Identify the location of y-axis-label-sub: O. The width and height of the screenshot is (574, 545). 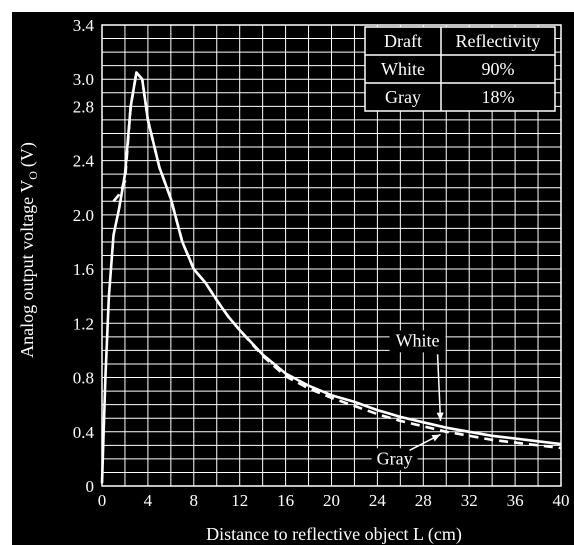
(33, 175).